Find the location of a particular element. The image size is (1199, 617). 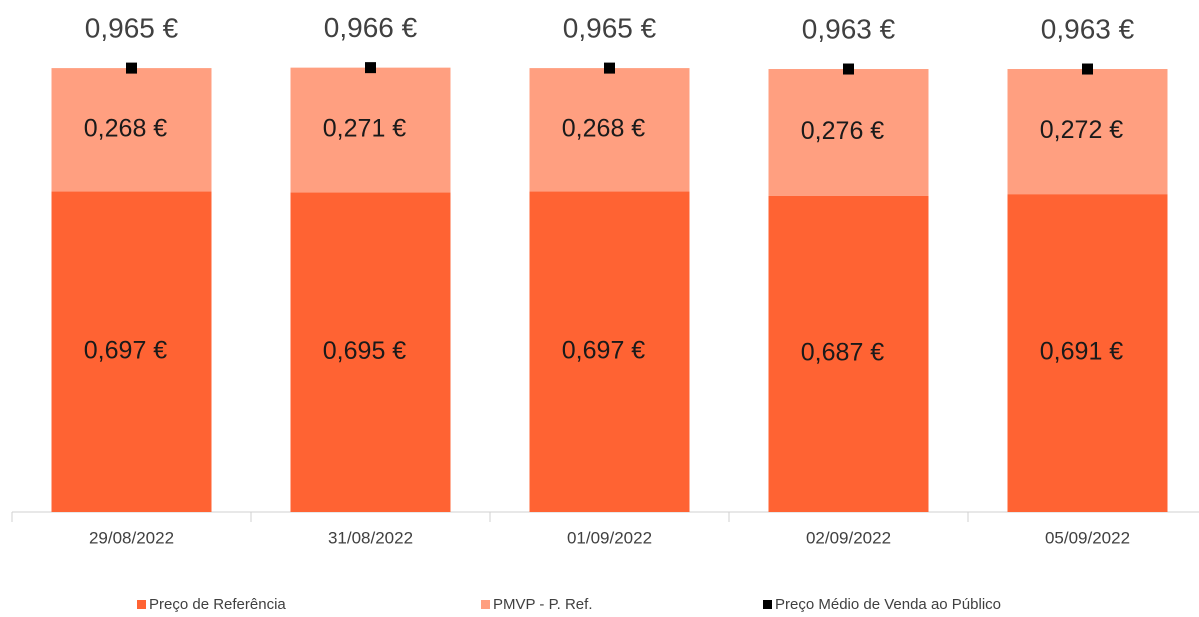

bar-label: 0,272 € is located at coordinates (1082, 130).